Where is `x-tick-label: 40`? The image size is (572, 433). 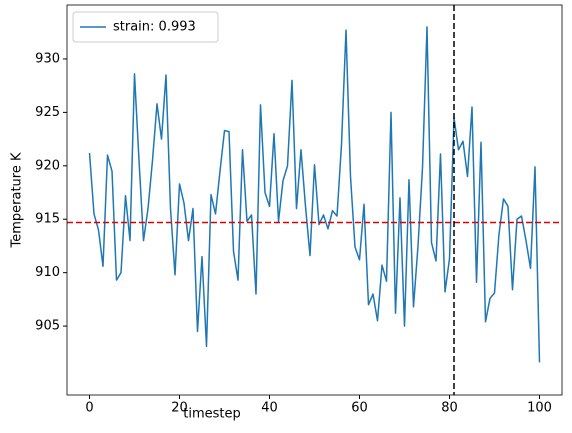
x-tick-label: 40 is located at coordinates (269, 408).